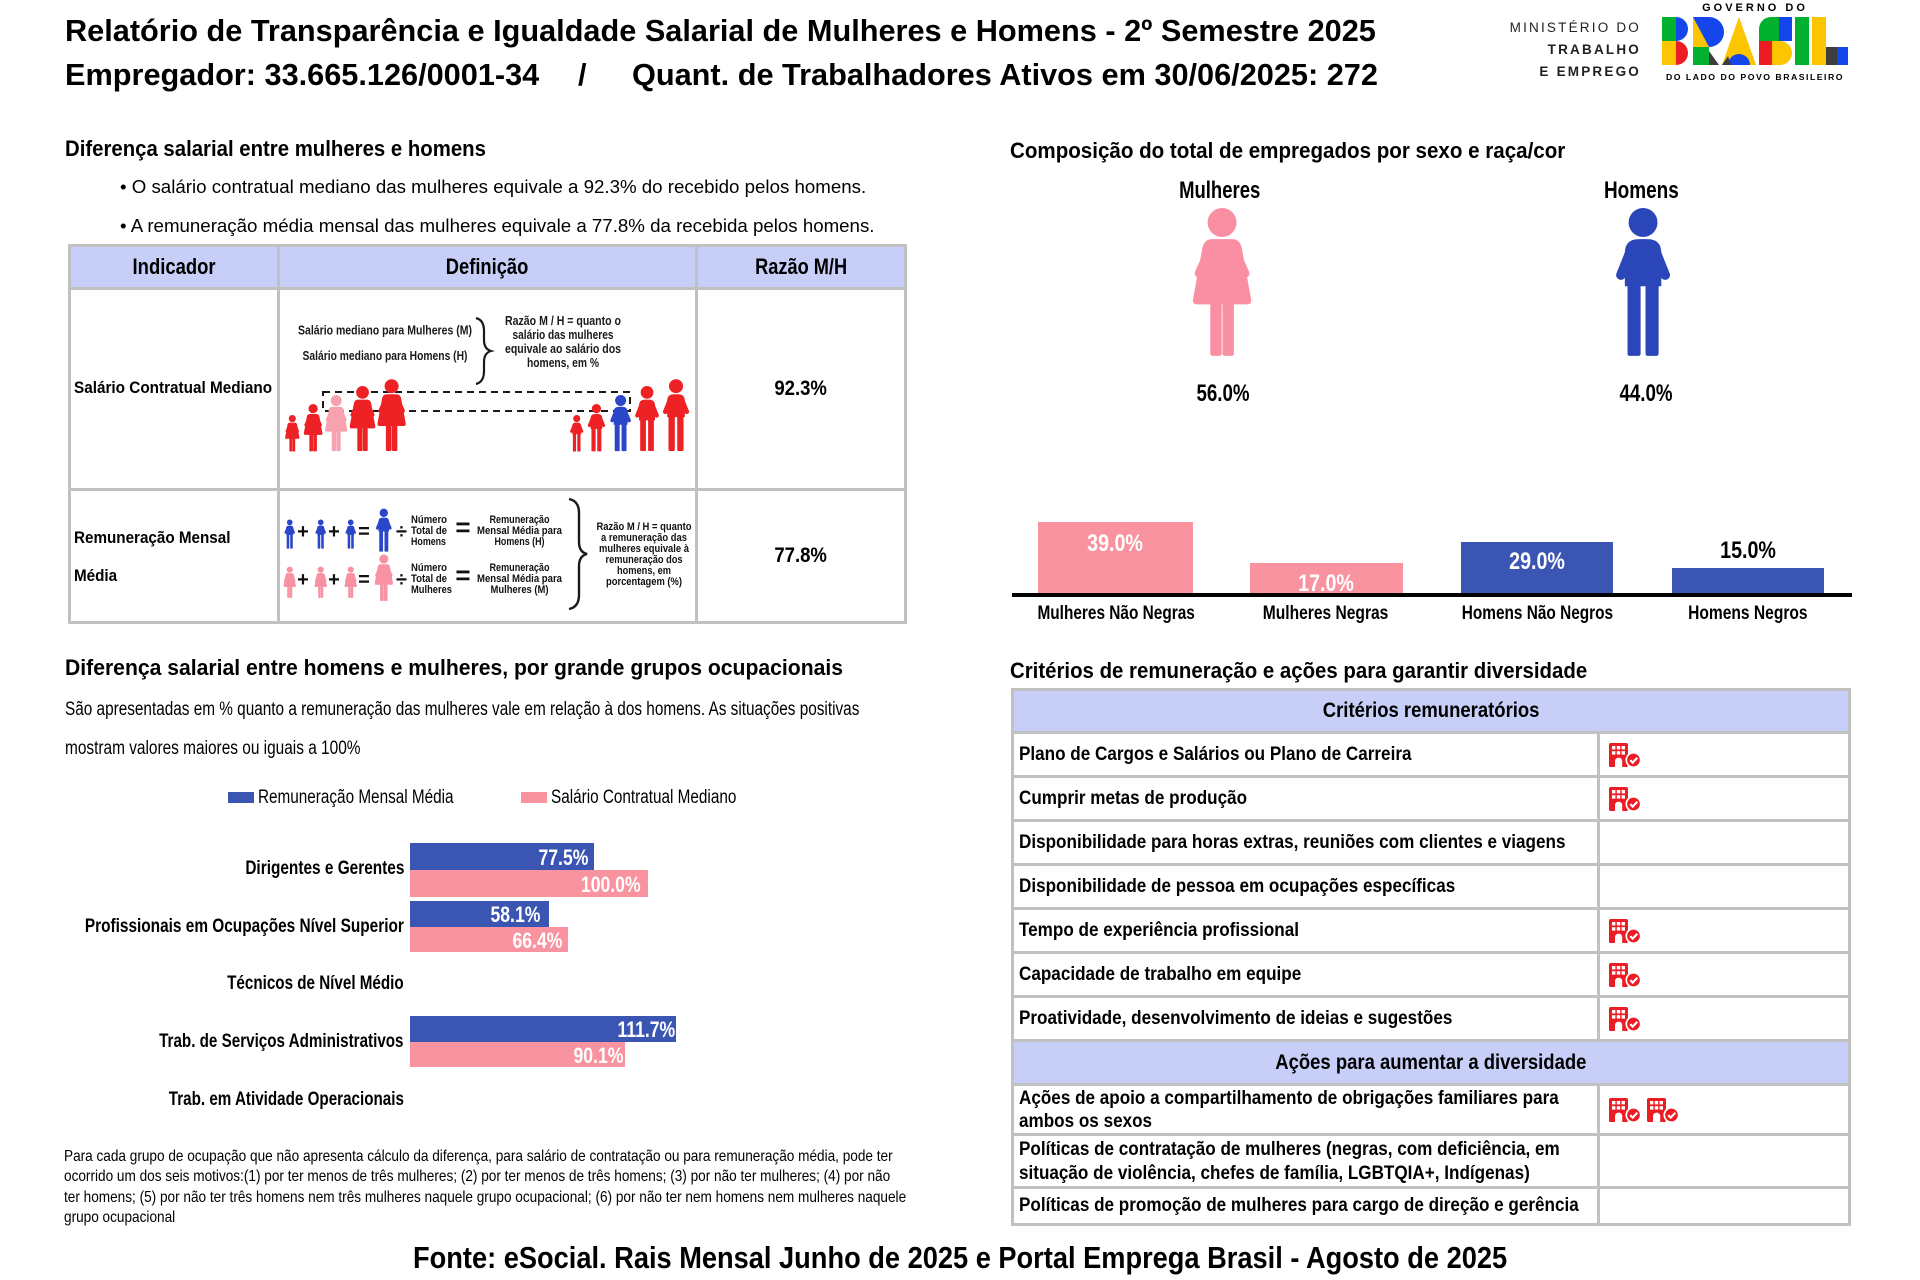 The image size is (1920, 1280). What do you see at coordinates (385, 355) in the screenshot?
I see `svg-text:Salário mediano para Homens (H: Salário mediano para Homens (H)` at bounding box center [385, 355].